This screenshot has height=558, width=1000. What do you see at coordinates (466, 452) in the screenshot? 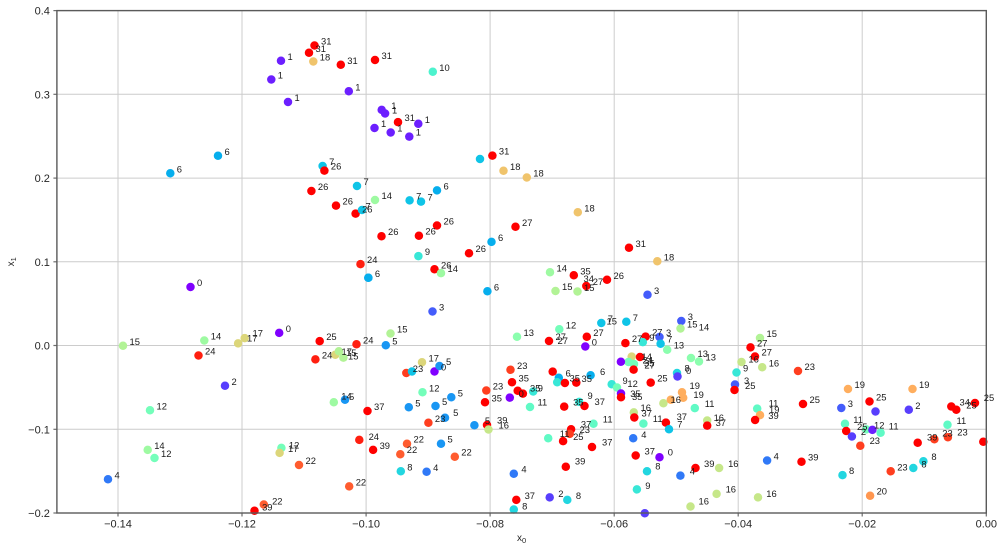
I see `svg-text: 22` at bounding box center [466, 452].